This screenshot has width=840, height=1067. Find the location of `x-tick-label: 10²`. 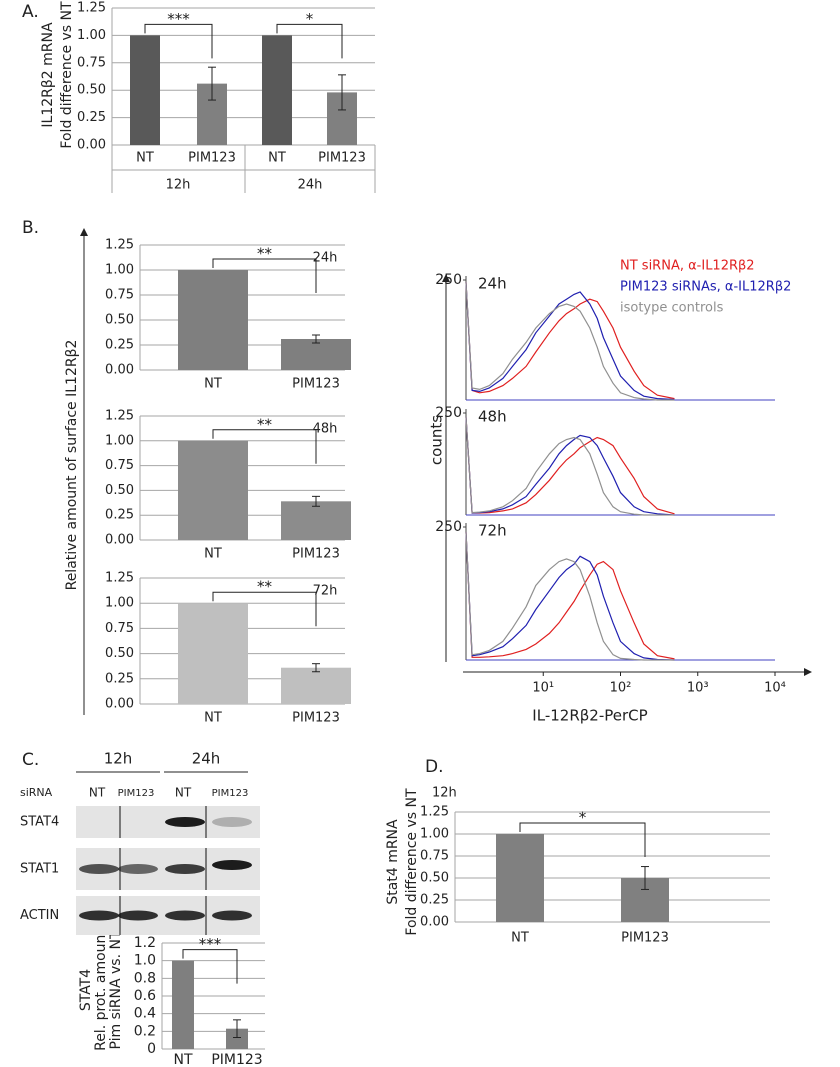

x-tick-label: 10² is located at coordinates (621, 688).